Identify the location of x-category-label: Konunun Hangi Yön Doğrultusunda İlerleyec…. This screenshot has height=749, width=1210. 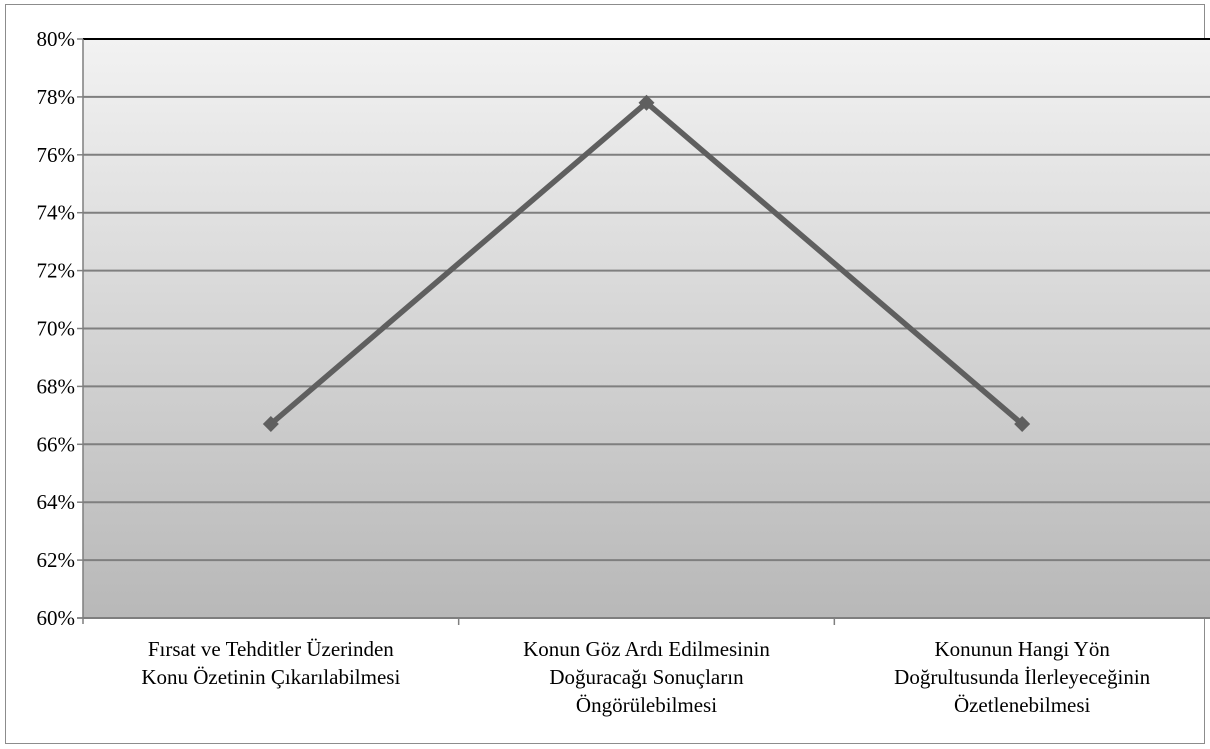
(1022, 677).